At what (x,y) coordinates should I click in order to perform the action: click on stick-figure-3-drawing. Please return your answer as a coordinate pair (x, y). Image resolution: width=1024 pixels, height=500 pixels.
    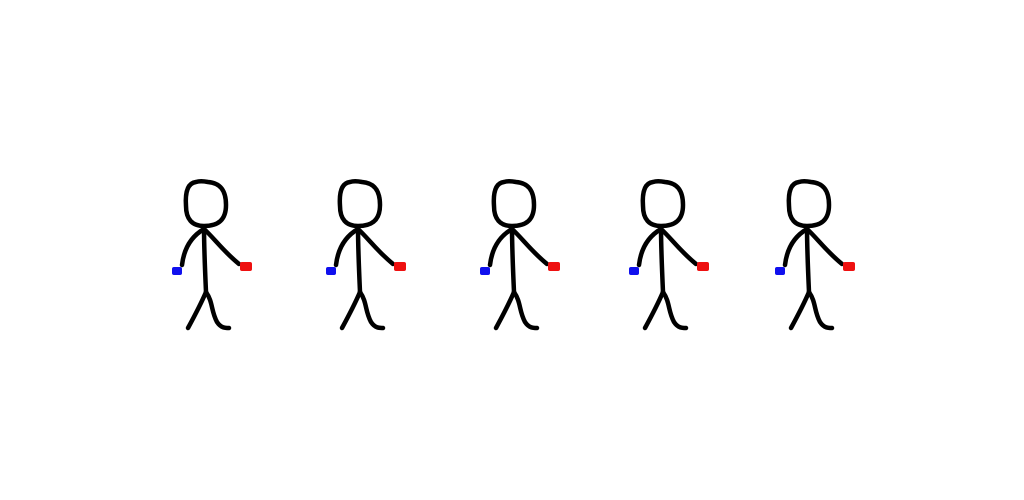
    Looking at the image, I should click on (520, 255).